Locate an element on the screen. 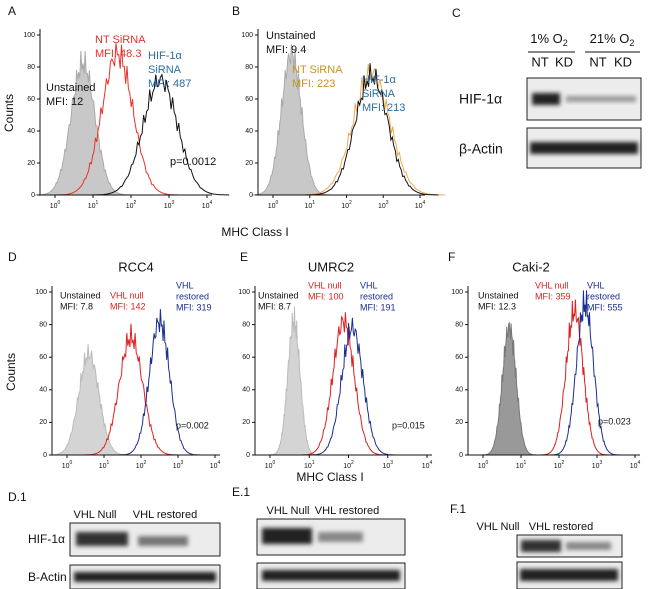  annotation: VHL is located at coordinates (596, 285).